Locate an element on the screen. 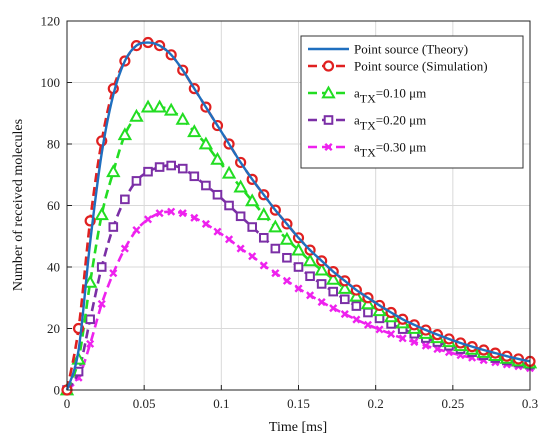  legend-label-value: =0.20 μm is located at coordinates (401, 120).